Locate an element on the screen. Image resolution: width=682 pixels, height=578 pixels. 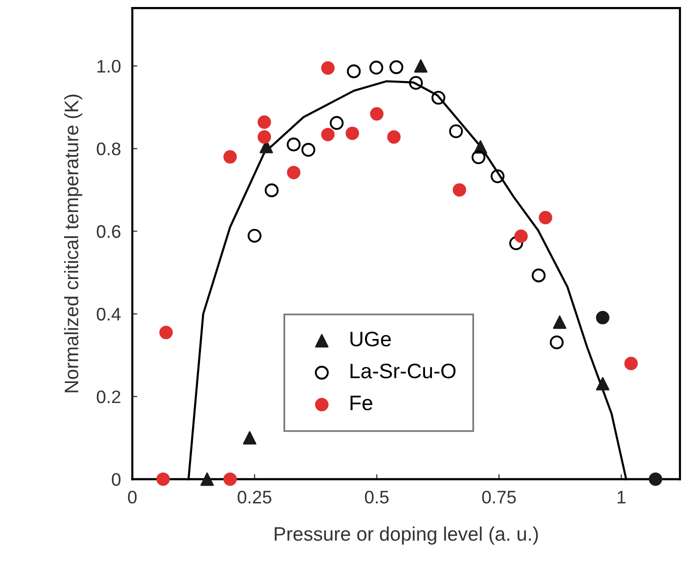
y-tick-label: 0.6 is located at coordinates (108, 231).